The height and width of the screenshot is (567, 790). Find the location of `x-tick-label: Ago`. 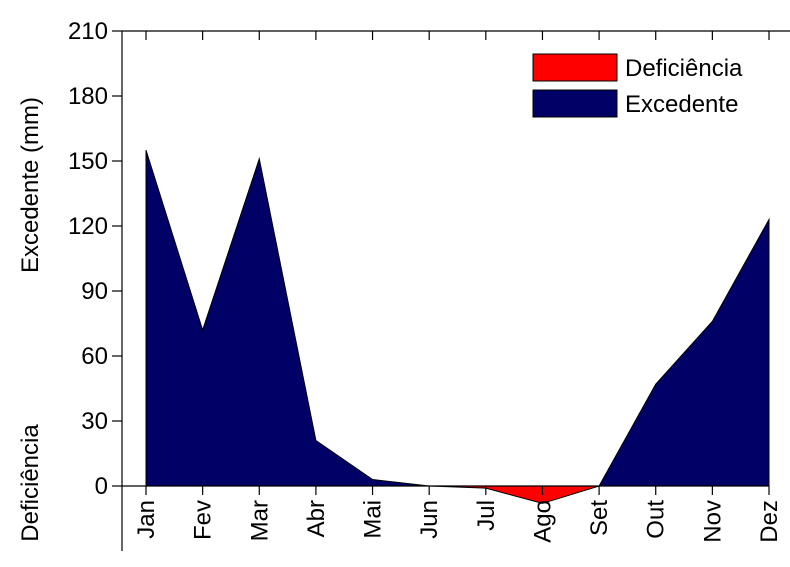

x-tick-label: Ago is located at coordinates (542, 521).